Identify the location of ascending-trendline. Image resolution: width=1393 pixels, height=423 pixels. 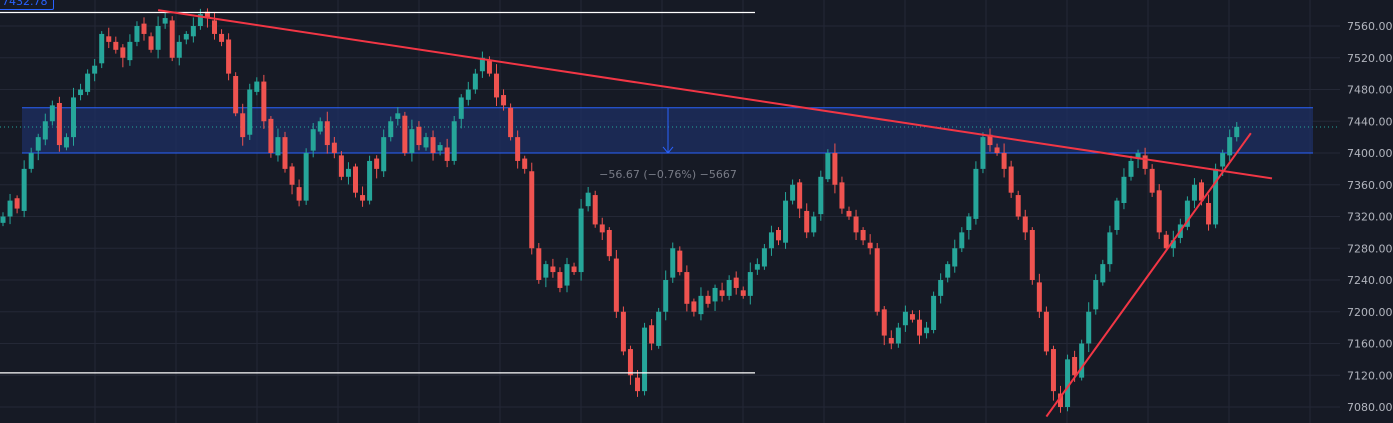
(1148, 275).